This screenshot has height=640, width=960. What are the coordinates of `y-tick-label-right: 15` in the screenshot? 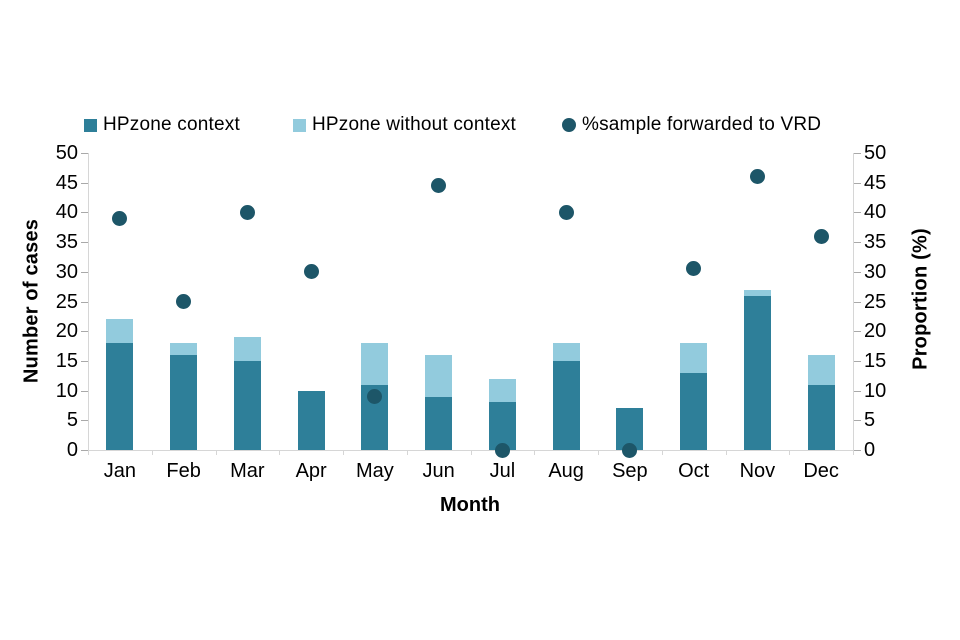 It's located at (875, 360).